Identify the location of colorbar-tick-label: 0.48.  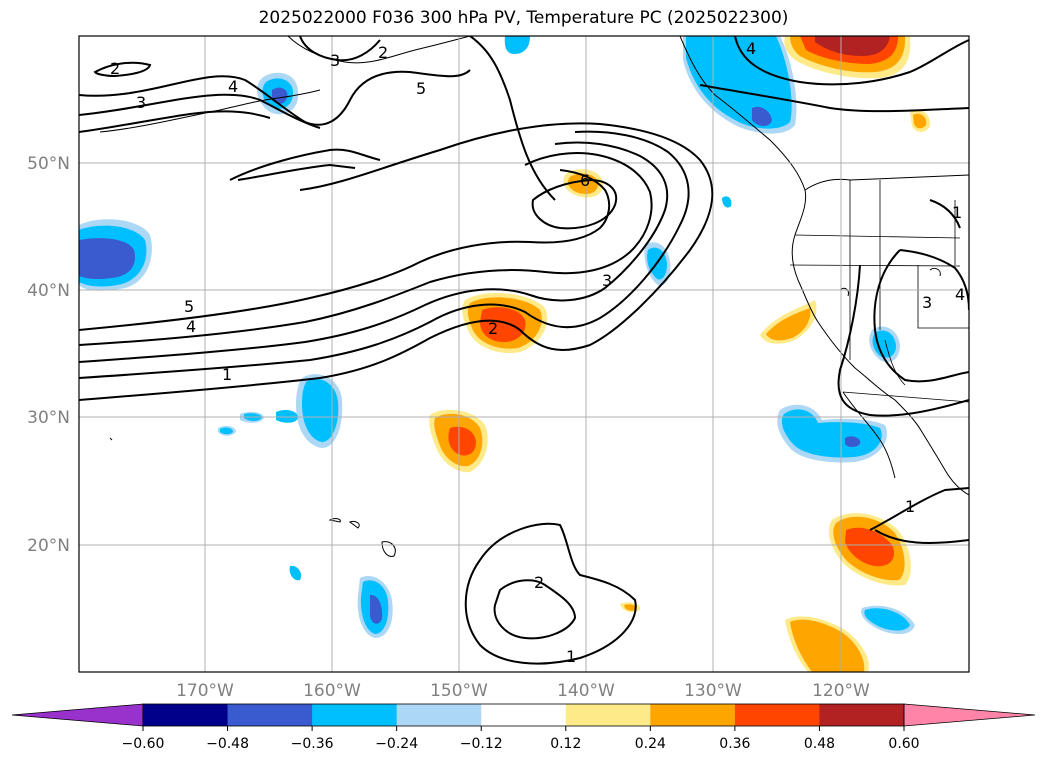
(819, 744).